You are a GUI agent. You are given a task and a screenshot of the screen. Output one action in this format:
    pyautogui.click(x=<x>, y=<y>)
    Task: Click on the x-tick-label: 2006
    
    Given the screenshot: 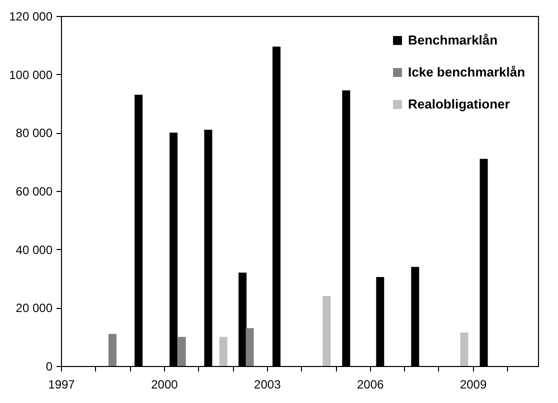 What is the action you would take?
    pyautogui.click(x=370, y=385)
    